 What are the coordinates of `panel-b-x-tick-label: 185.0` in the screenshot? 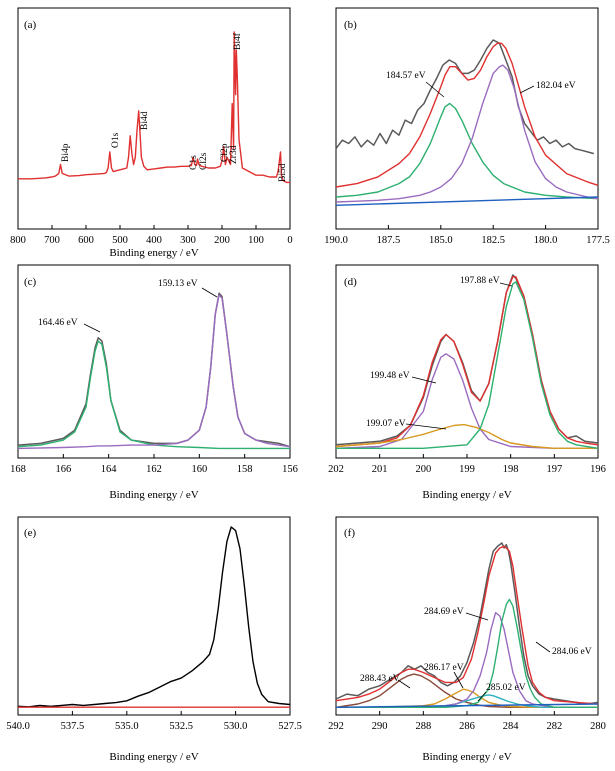 It's located at (441, 240).